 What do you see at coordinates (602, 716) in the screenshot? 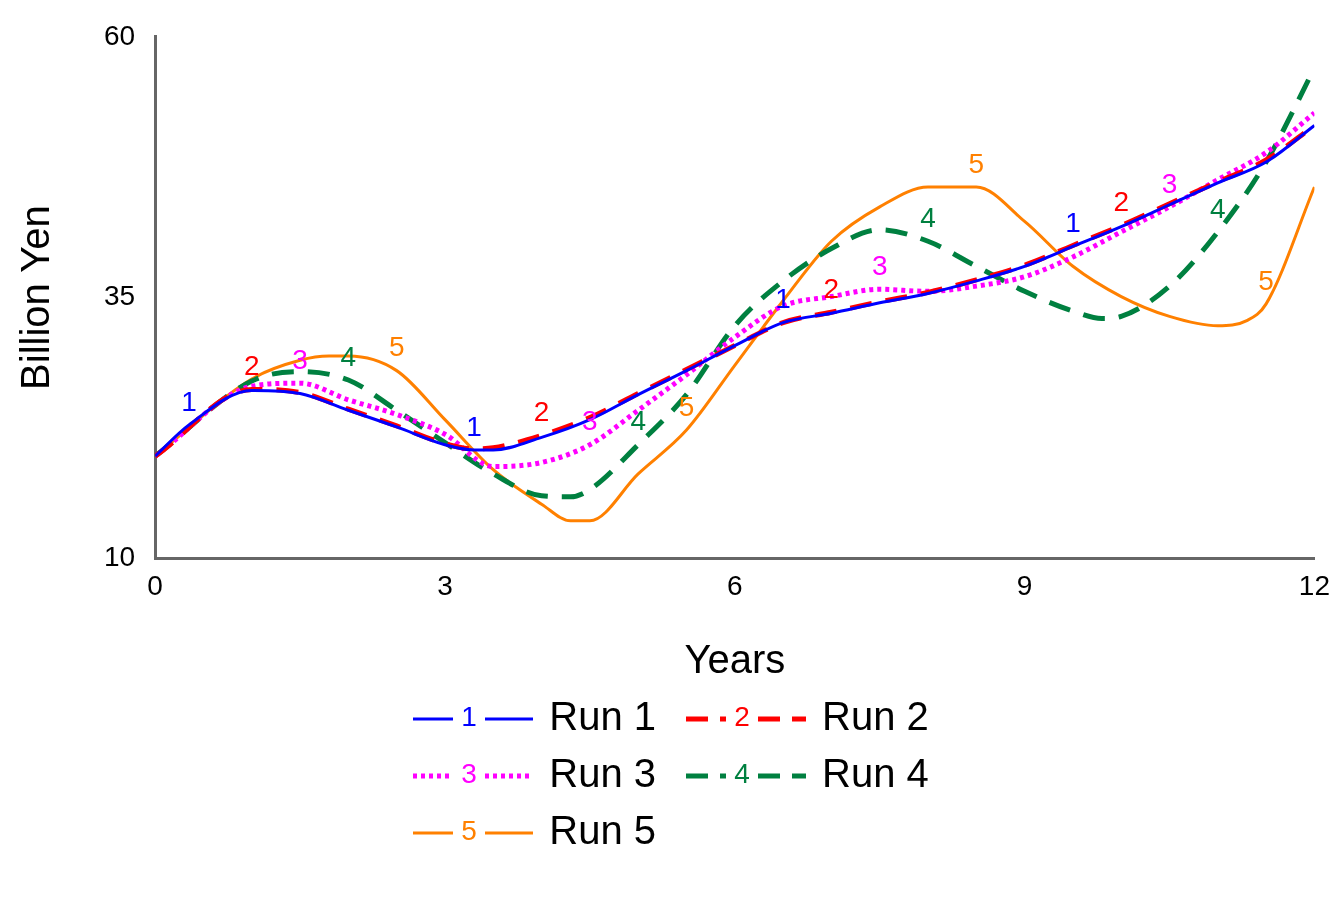
I see `legend-label: Run 1` at bounding box center [602, 716].